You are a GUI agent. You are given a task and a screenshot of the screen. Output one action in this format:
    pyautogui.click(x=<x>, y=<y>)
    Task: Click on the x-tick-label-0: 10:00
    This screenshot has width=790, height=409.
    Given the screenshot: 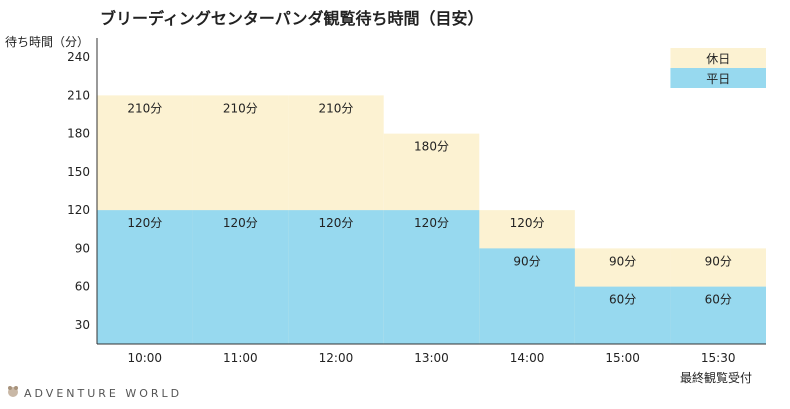 What is the action you would take?
    pyautogui.click(x=144, y=358)
    